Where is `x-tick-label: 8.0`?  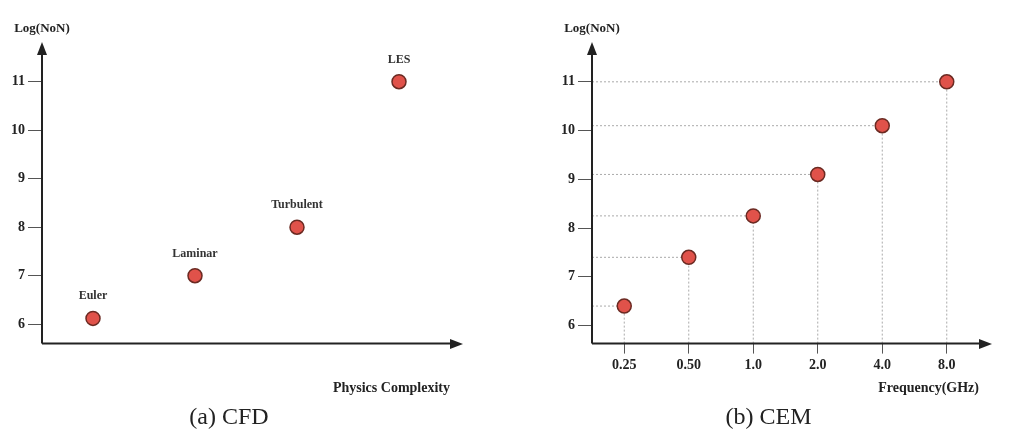 x-tick-label: 8.0 is located at coordinates (947, 364).